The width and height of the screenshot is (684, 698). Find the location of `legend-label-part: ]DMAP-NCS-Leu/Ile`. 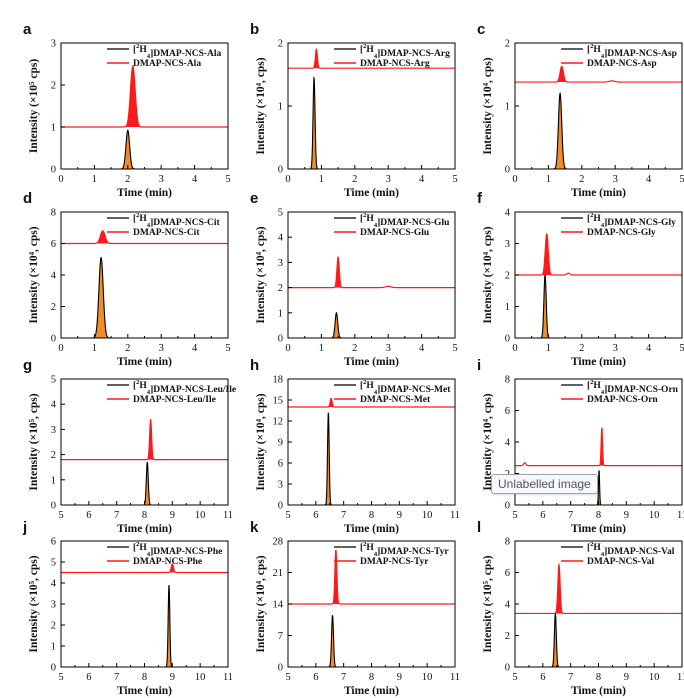

legend-label-part: ]DMAP-NCS-Leu/Ile is located at coordinates (193, 390).